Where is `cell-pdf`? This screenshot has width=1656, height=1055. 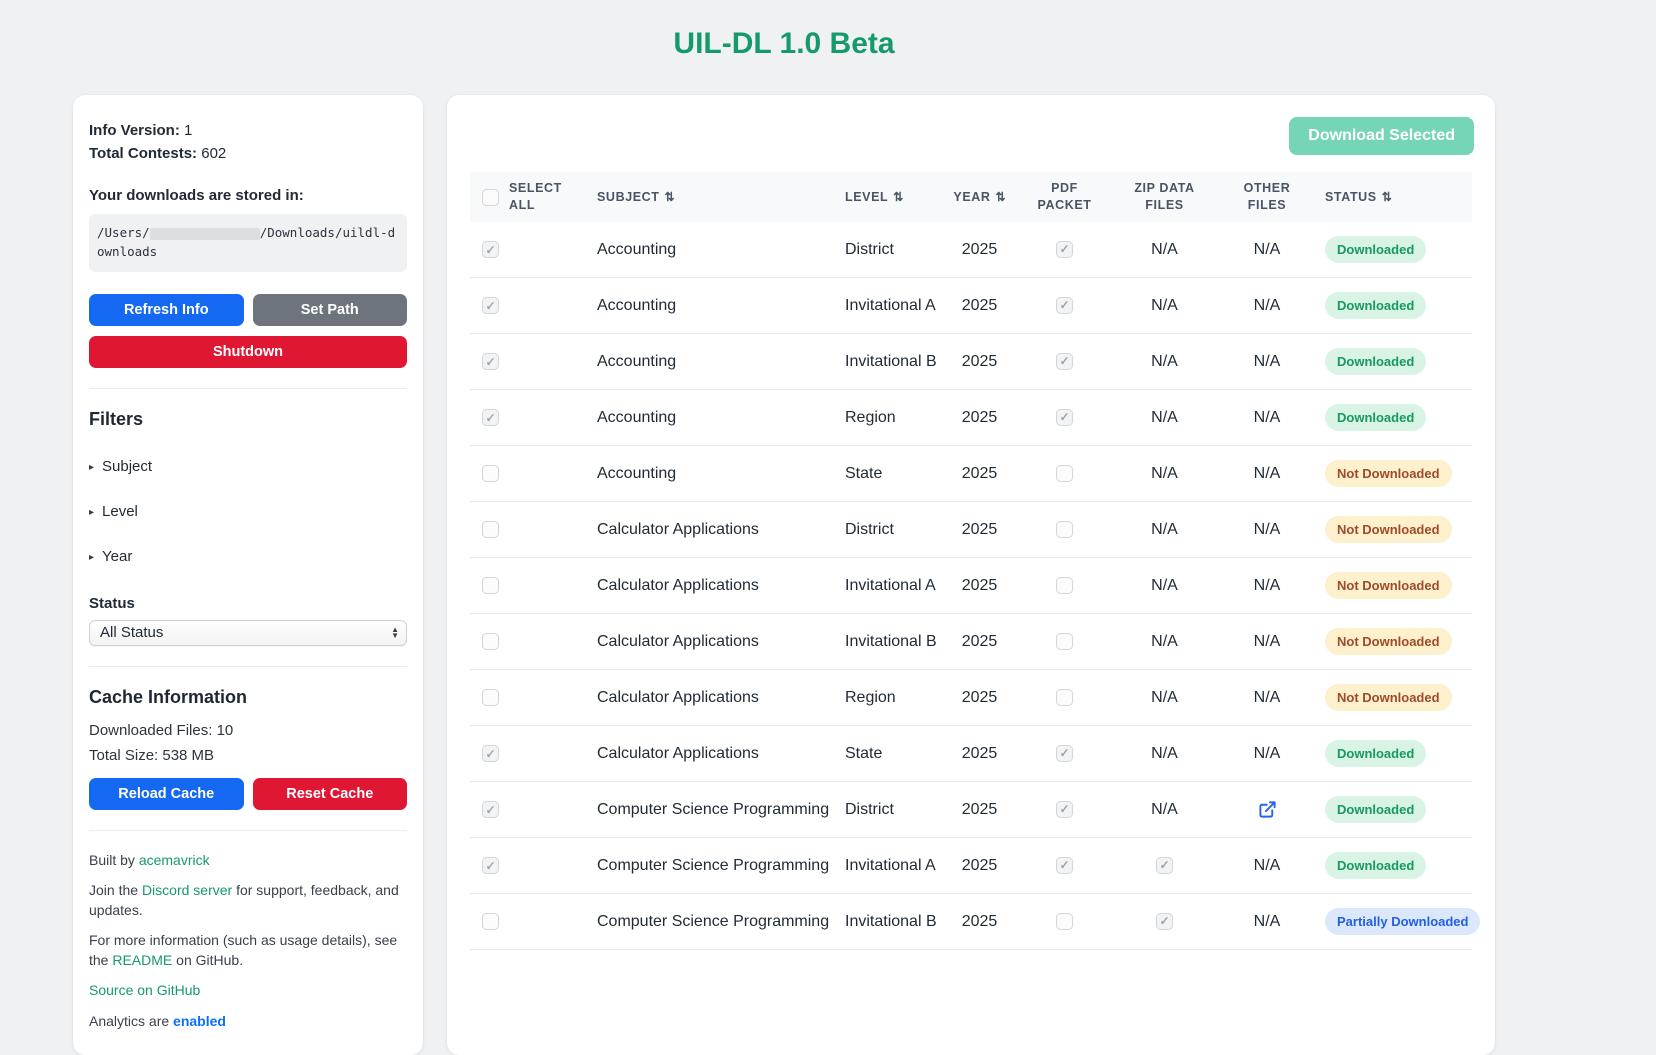
cell-pdf is located at coordinates (1064, 585).